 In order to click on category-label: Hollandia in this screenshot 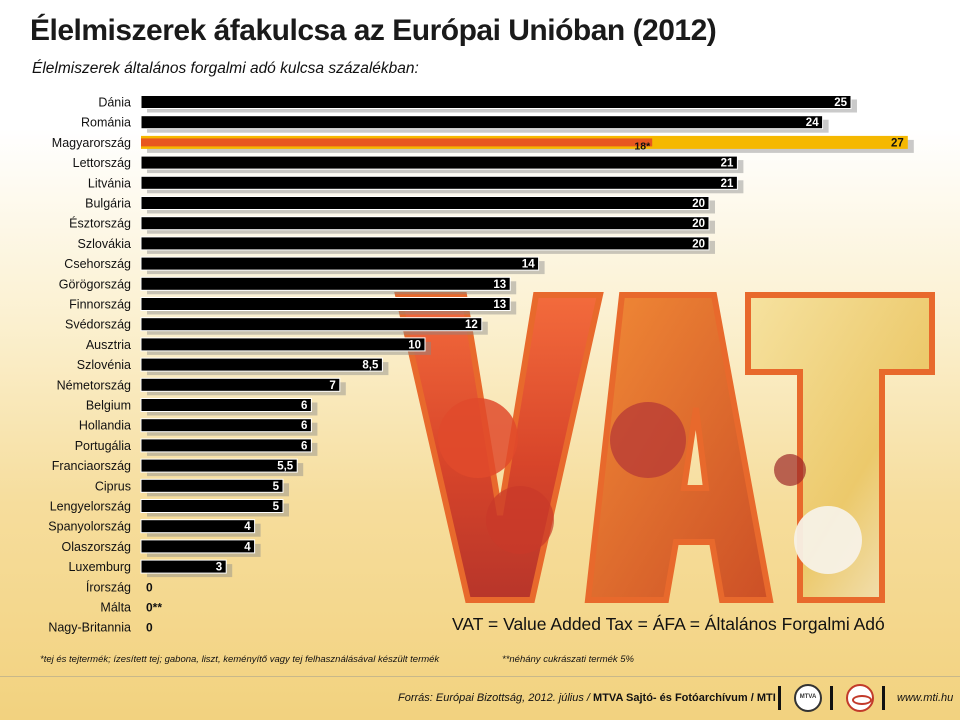, I will do `click(105, 426)`.